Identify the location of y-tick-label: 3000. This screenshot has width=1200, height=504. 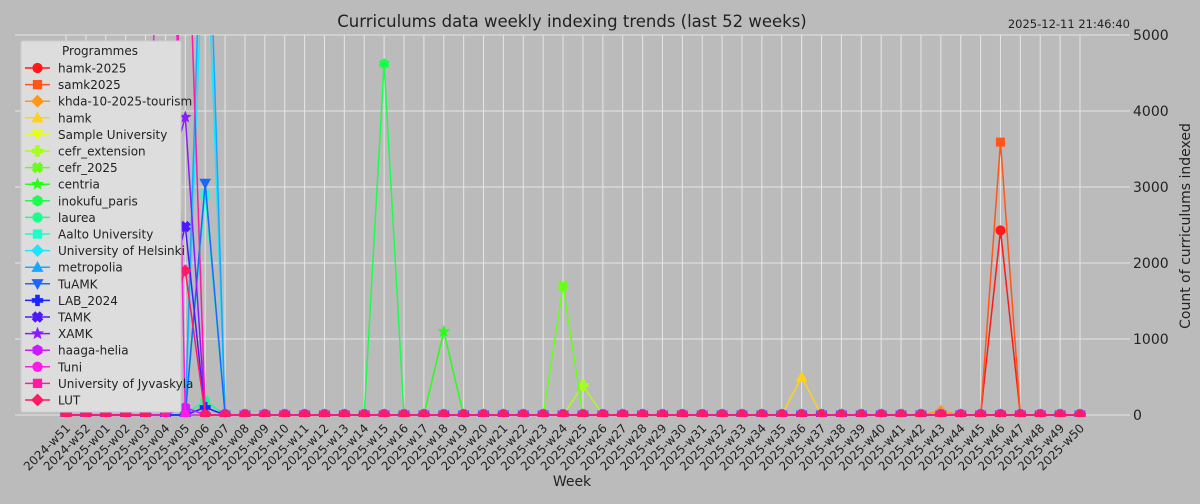
(1151, 188).